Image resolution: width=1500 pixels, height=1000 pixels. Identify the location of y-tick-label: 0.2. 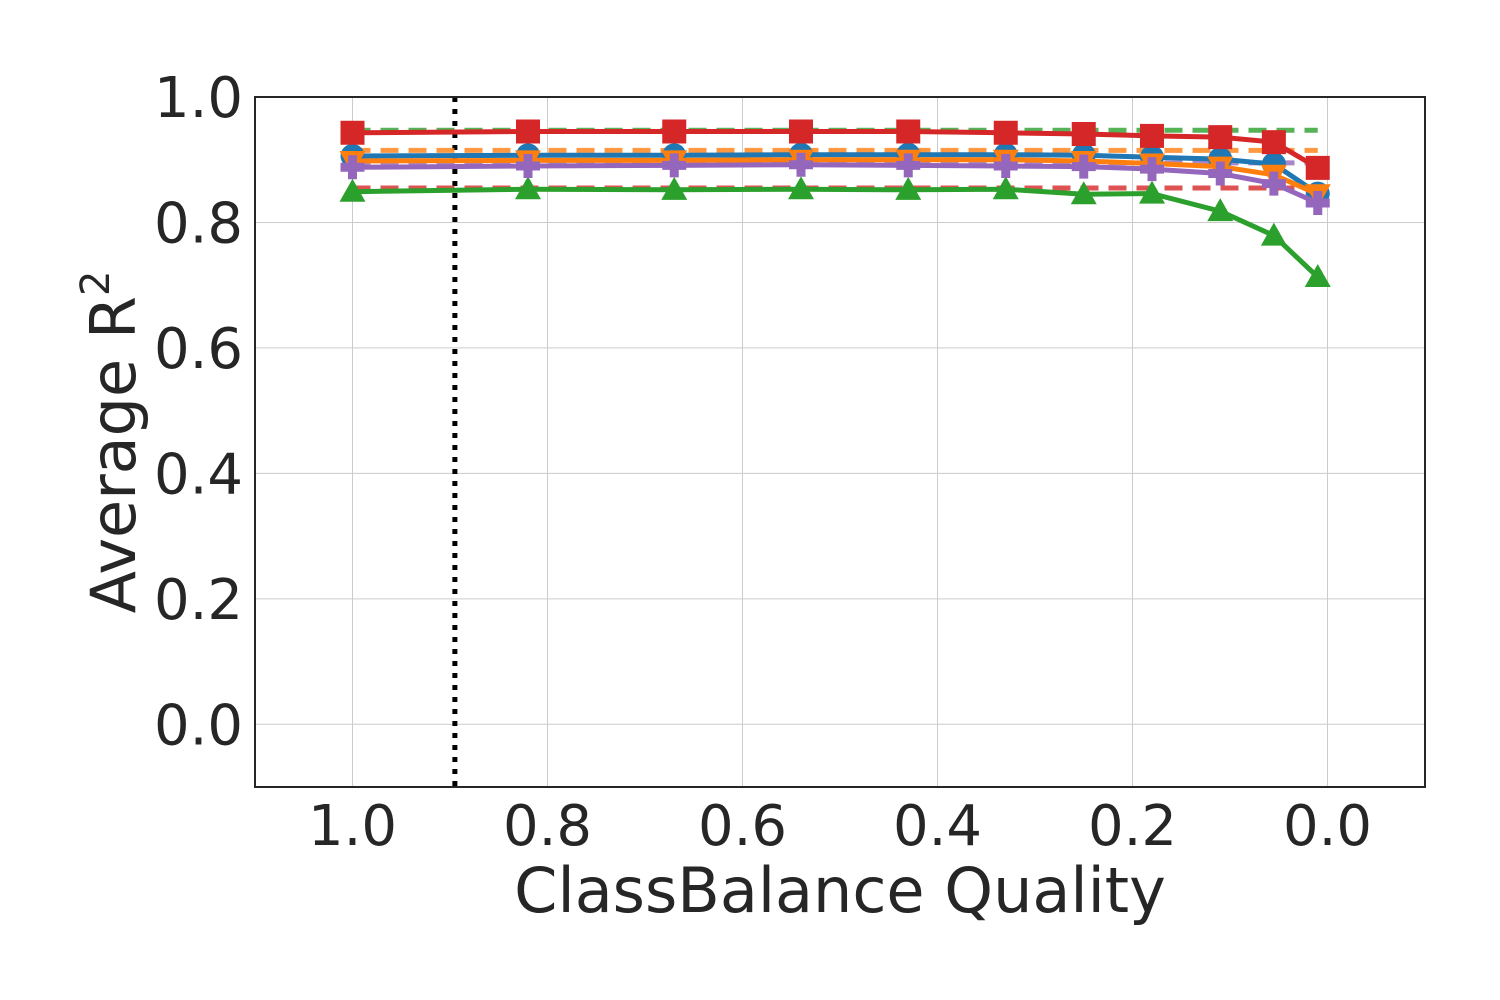
(198, 600).